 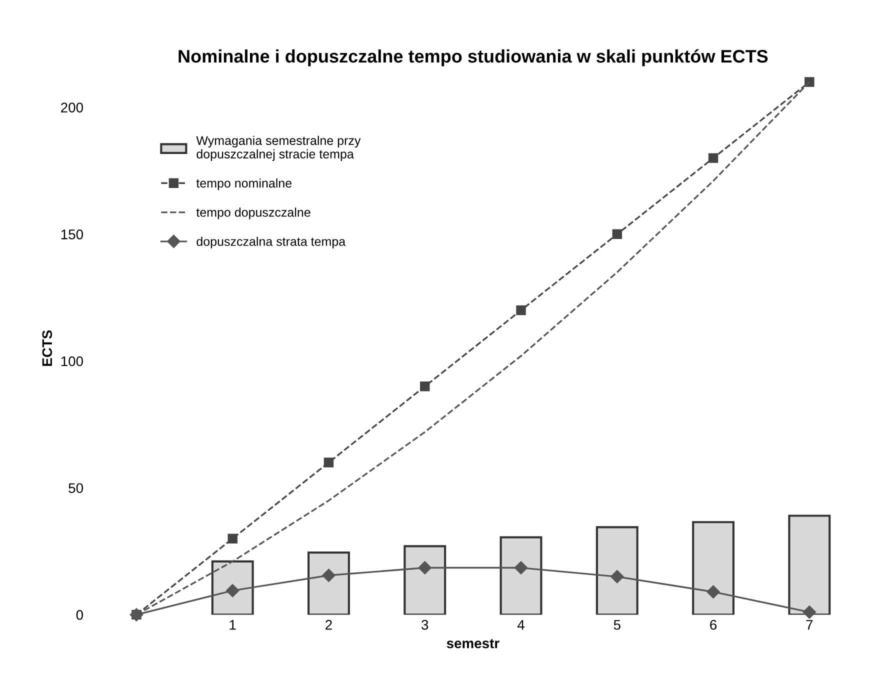 I want to click on x-tick-label: 6, so click(x=713, y=625).